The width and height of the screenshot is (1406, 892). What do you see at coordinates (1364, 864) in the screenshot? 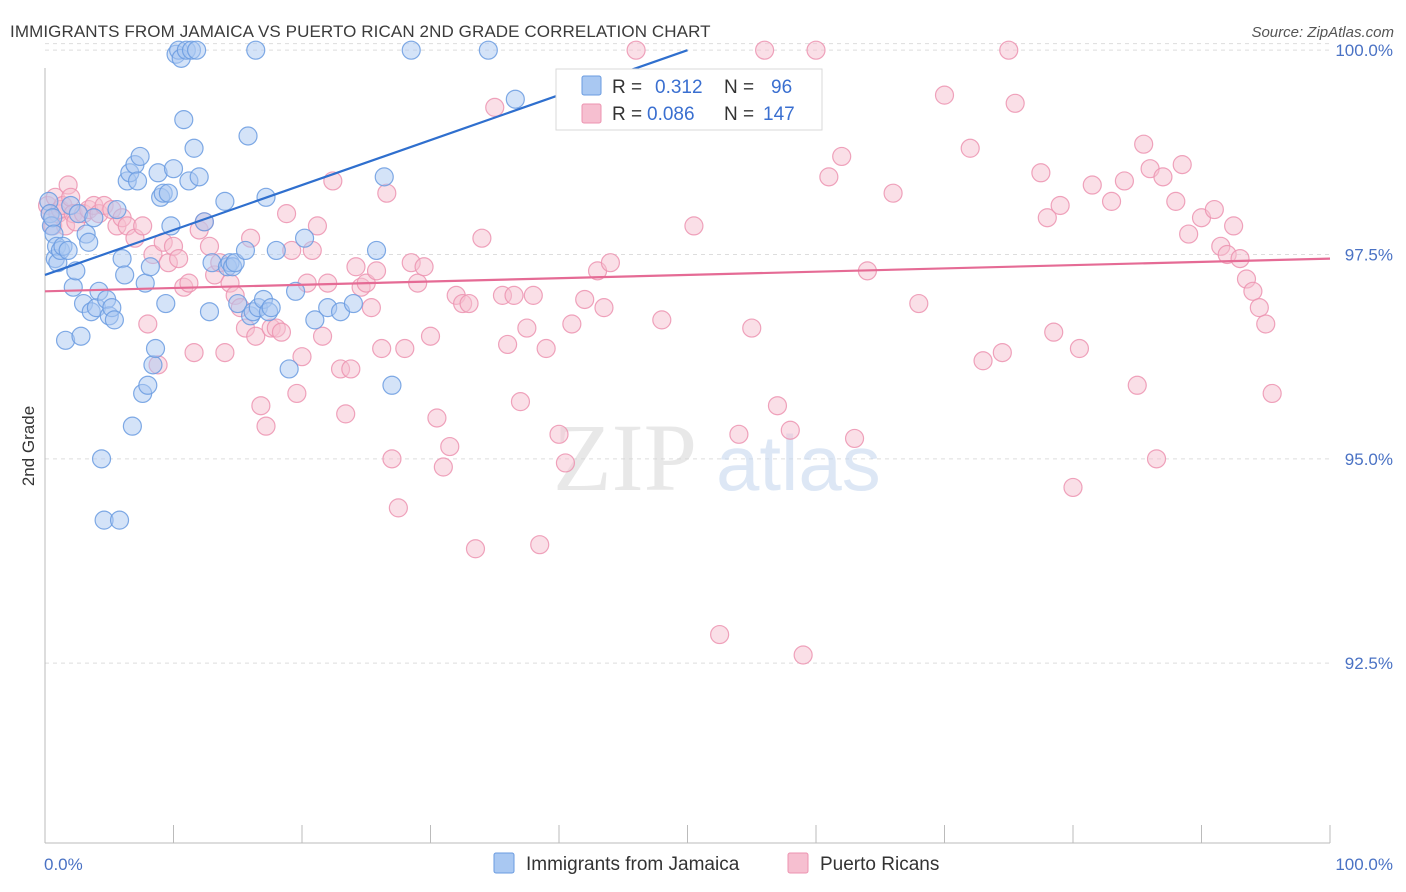
I see `x-tick-label-max: 100.0%` at bounding box center [1364, 864].